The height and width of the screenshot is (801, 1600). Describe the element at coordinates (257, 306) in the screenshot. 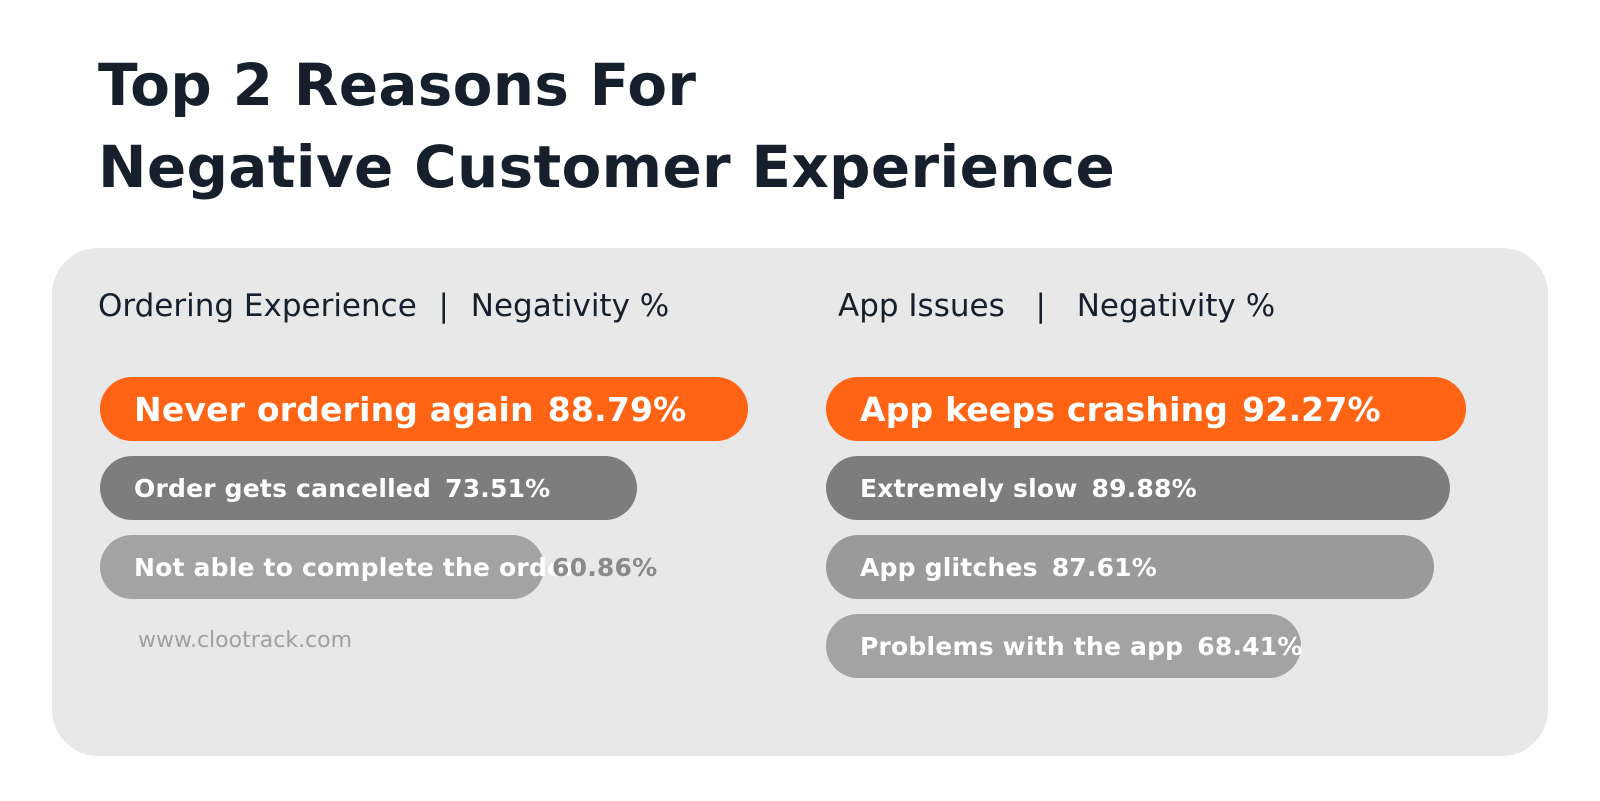

I see `ordering-experience-category-label: Ordering Experience` at that location.